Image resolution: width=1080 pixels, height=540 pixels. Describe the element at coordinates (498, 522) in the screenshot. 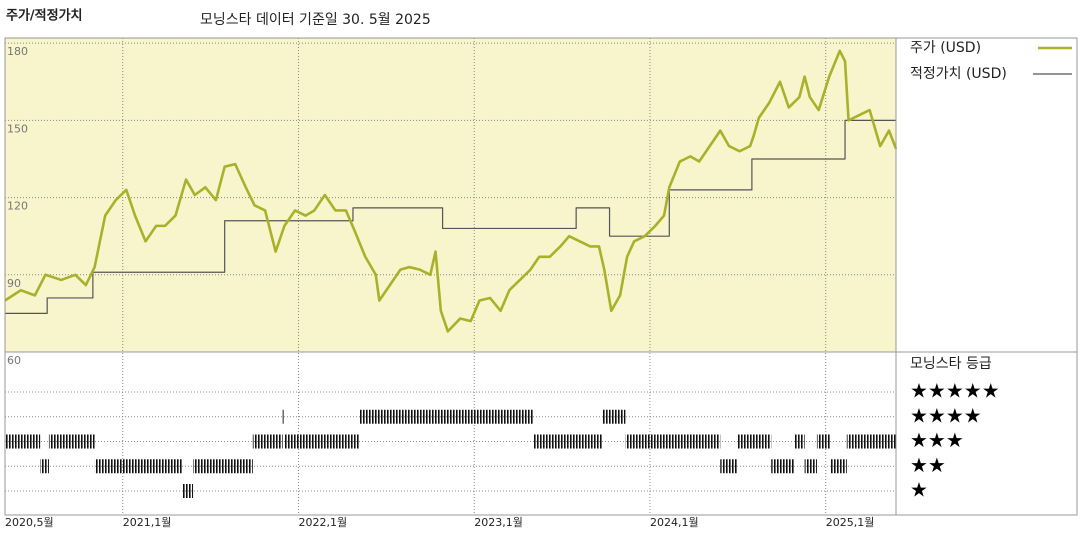

I see `x-tick-label: 2023,1월` at that location.